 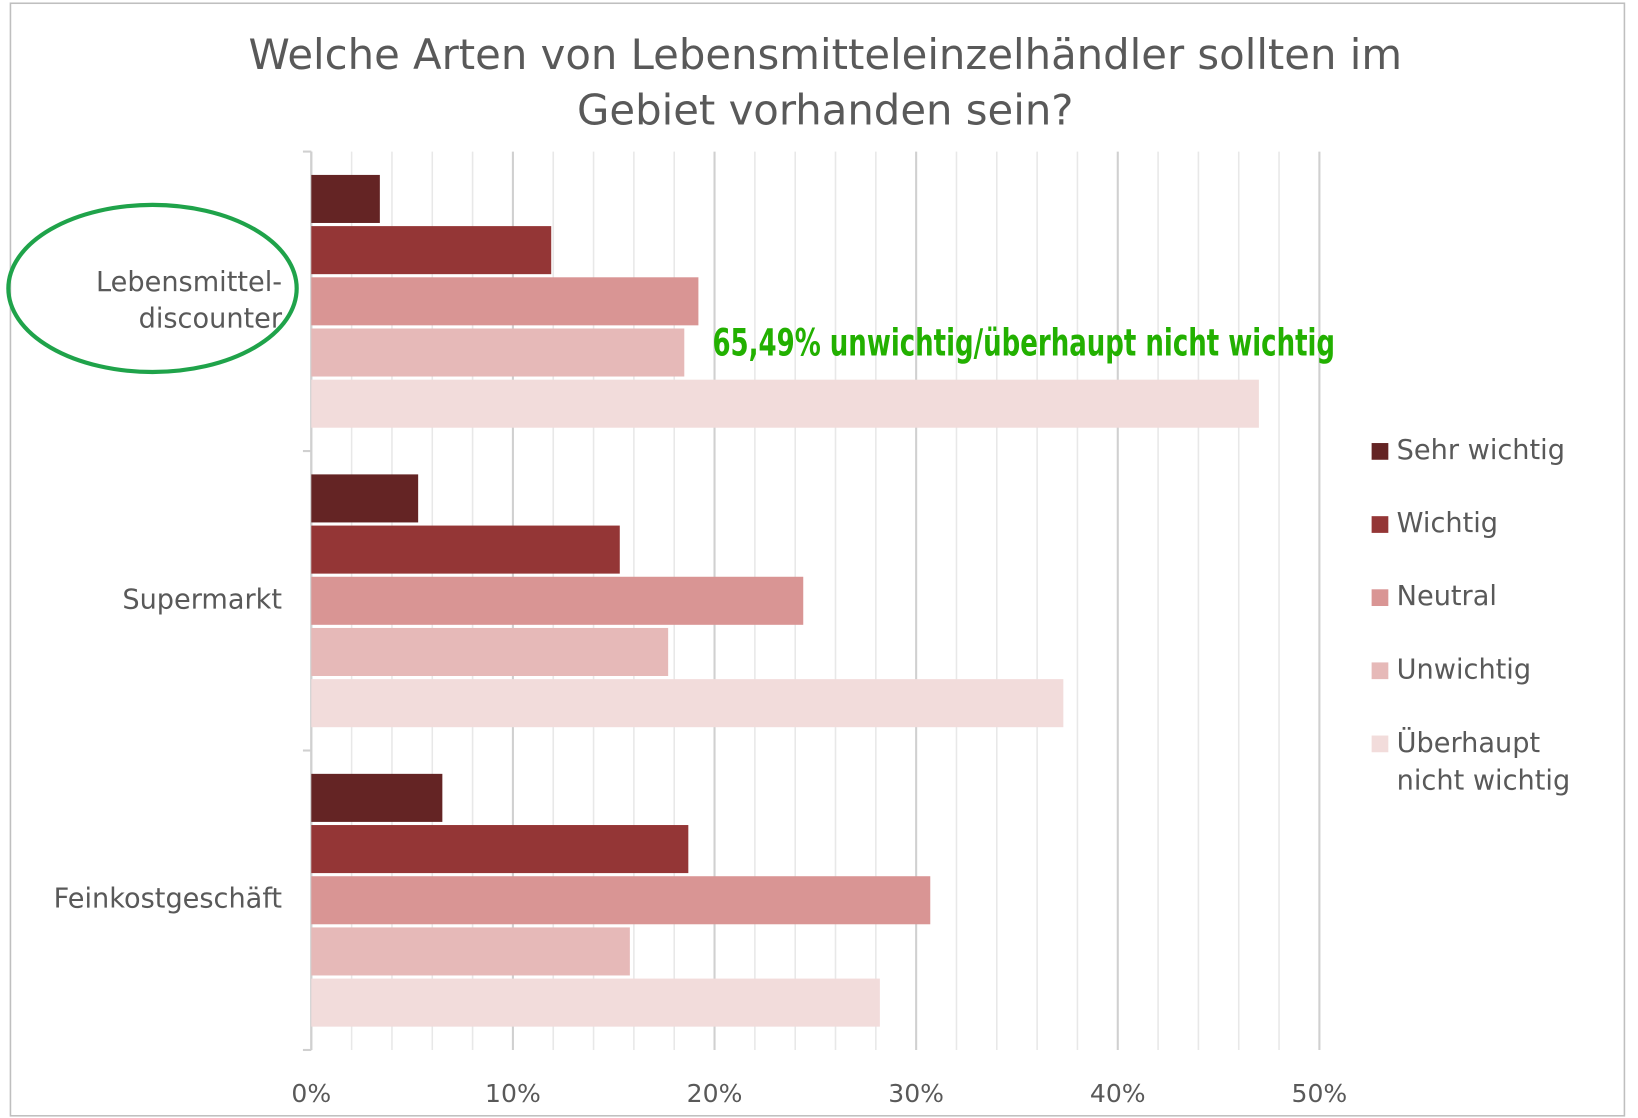 I want to click on y-tick-label: Lebensmittel-discounter, so click(x=189, y=301).